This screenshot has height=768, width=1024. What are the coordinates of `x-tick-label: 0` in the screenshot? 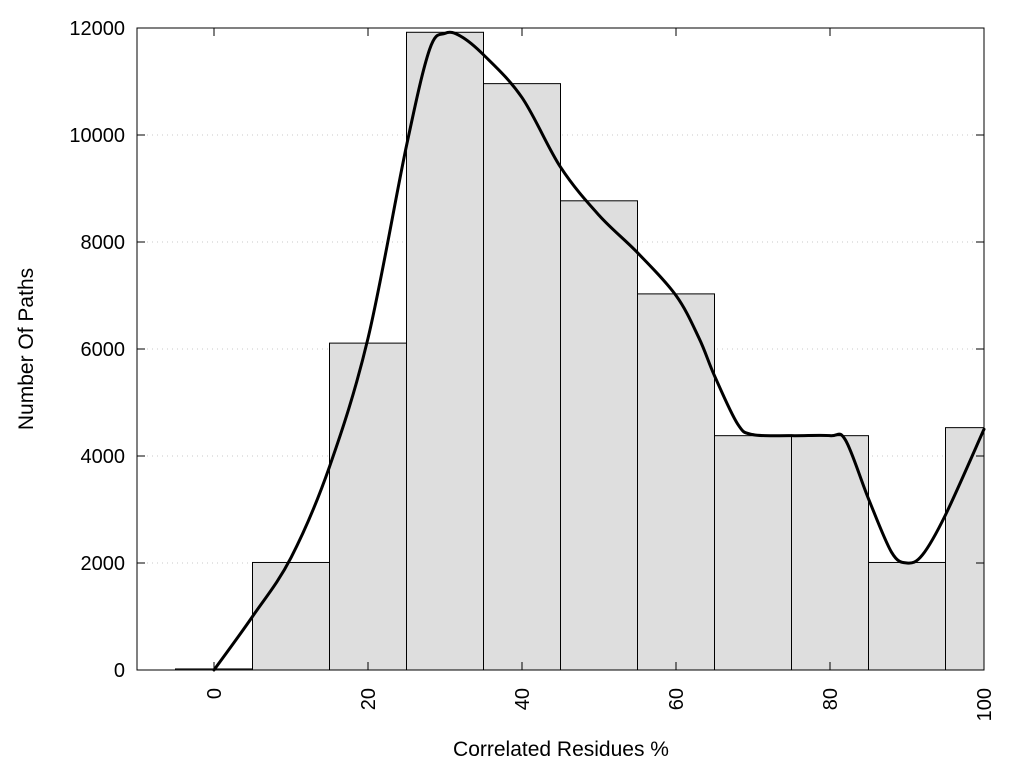 It's located at (215, 693).